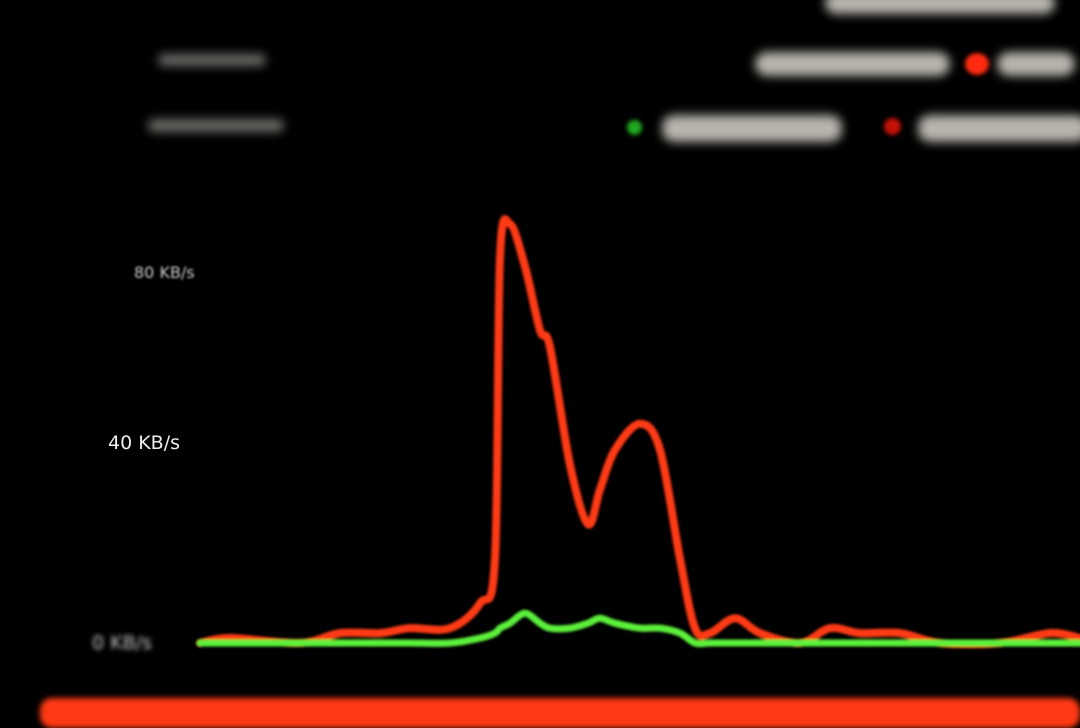 The width and height of the screenshot is (1080, 728). I want to click on upload-legend-dot, so click(634, 127).